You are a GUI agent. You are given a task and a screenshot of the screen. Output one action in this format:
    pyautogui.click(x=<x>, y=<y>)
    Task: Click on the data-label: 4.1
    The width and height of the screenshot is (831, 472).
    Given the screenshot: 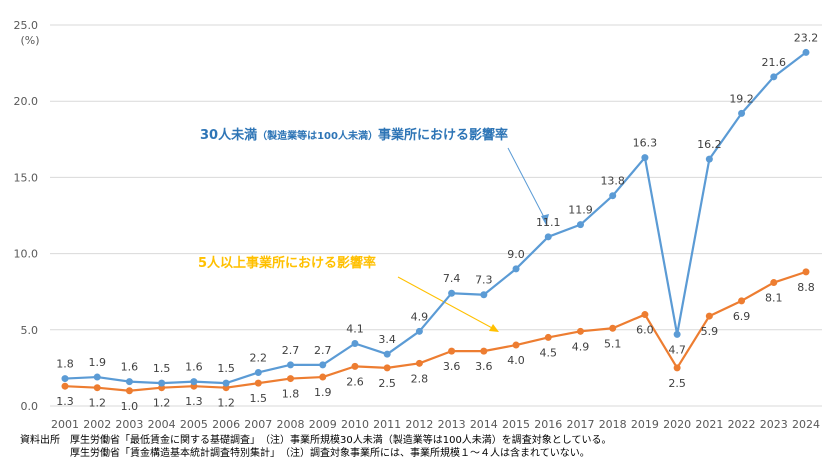 What is the action you would take?
    pyautogui.click(x=355, y=329)
    